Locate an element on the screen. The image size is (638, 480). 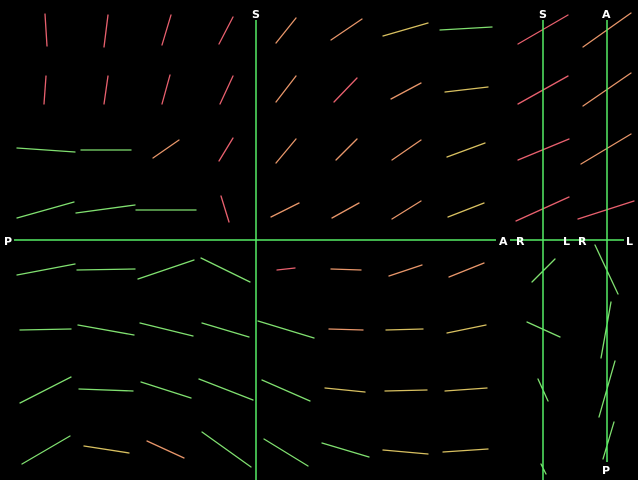
main-right-label: A is located at coordinates (503, 241).